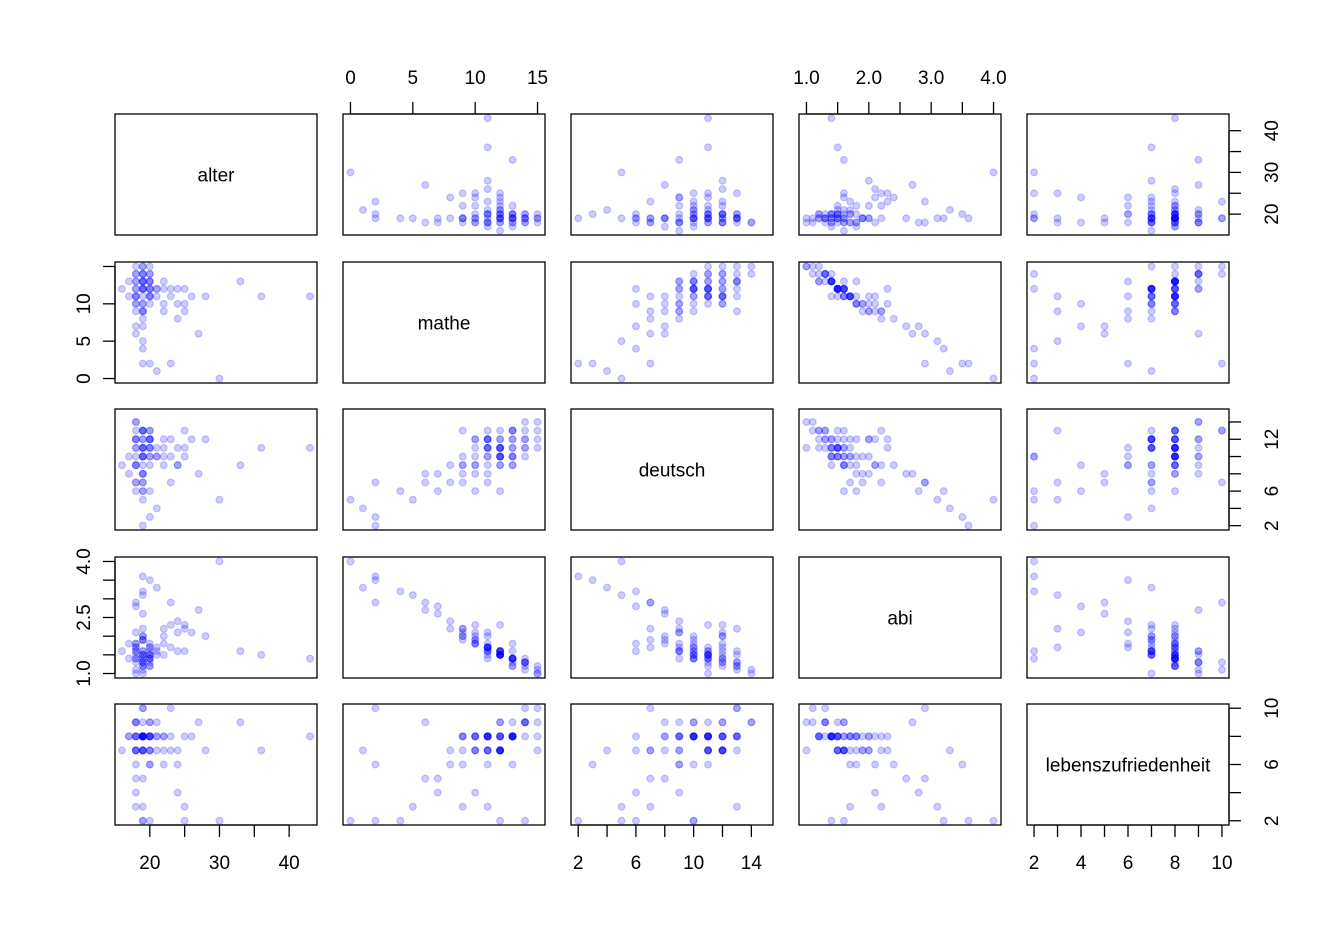 This screenshot has width=1344, height=940. Describe the element at coordinates (899, 619) in the screenshot. I see `variable-label-abi: abi` at that location.